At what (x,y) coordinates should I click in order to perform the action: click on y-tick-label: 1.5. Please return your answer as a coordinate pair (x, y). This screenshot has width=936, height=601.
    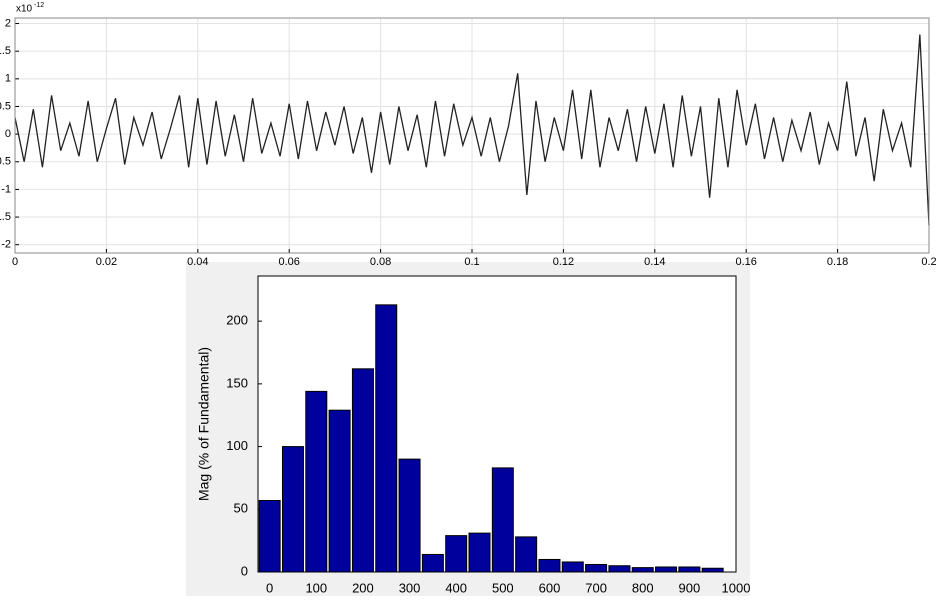
    Looking at the image, I should click on (5, 51).